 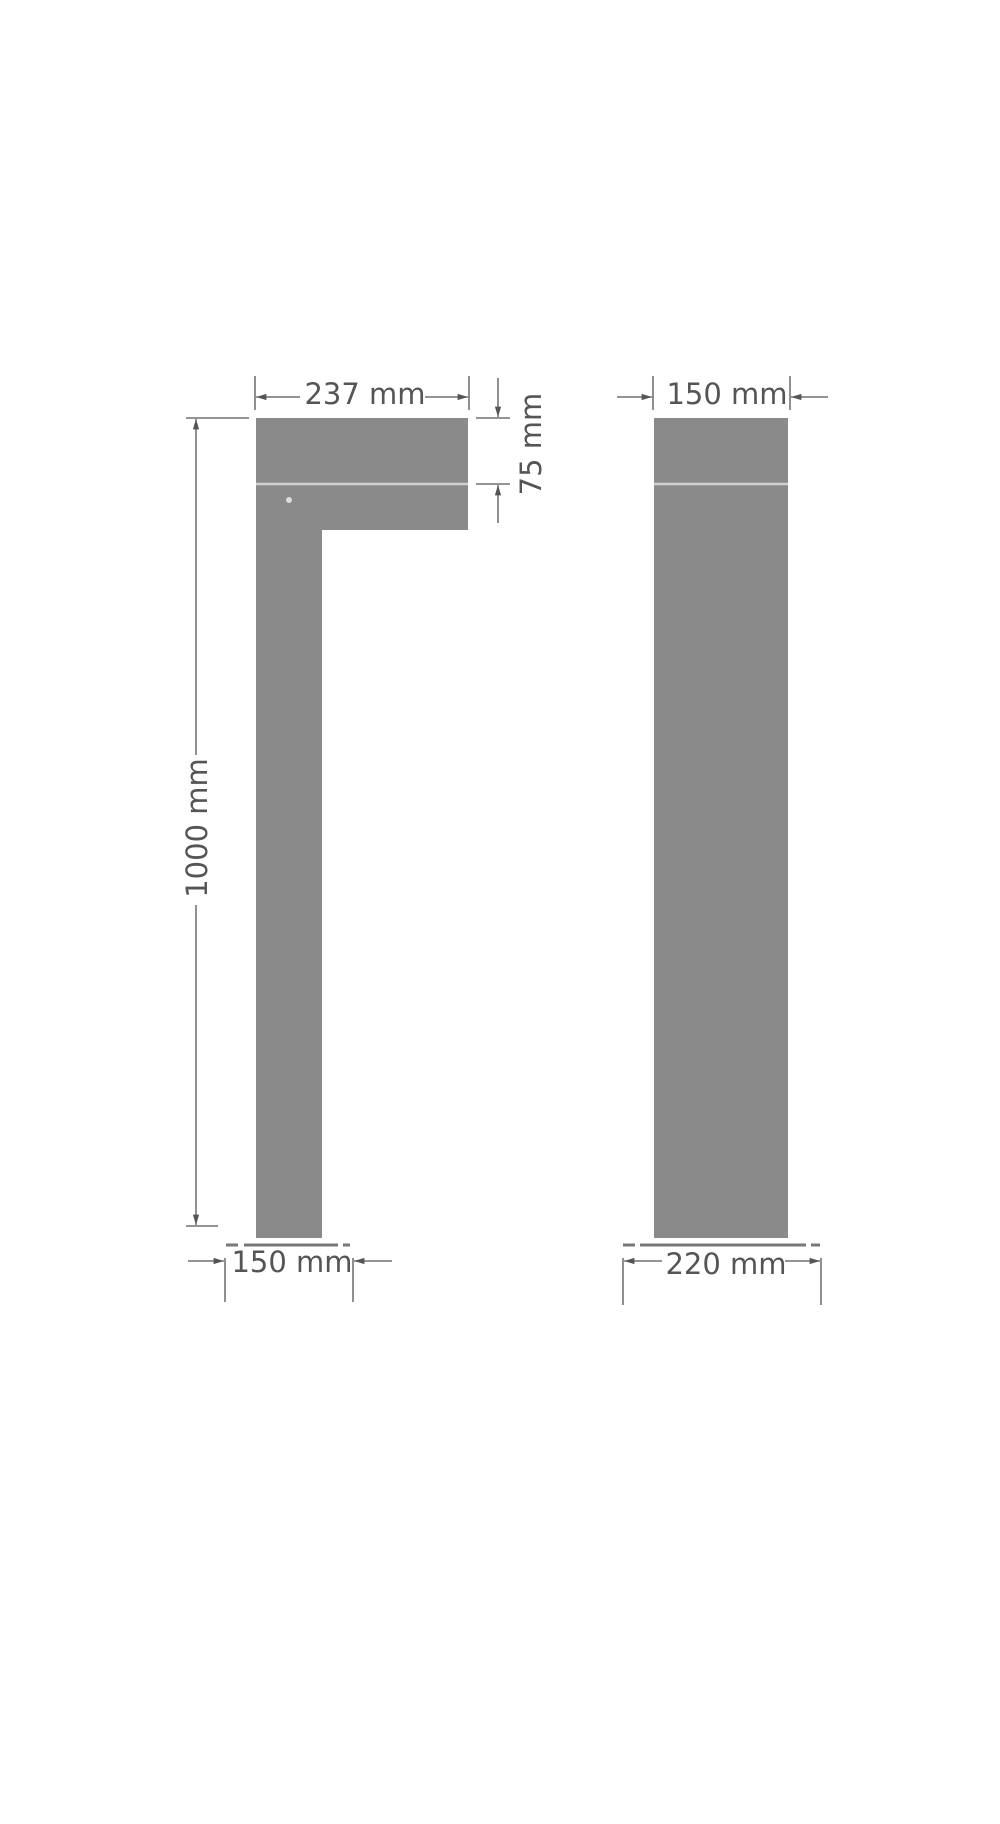 What do you see at coordinates (725, 1264) in the screenshot?
I see `front-base-width-label: 220 mm` at bounding box center [725, 1264].